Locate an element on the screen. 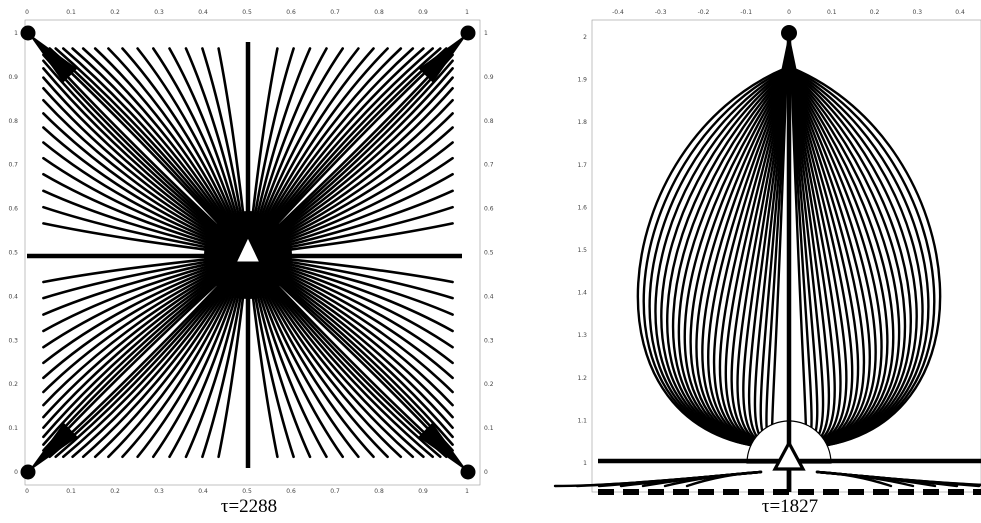  x-tick-bottom: 0.6 is located at coordinates (291, 491).